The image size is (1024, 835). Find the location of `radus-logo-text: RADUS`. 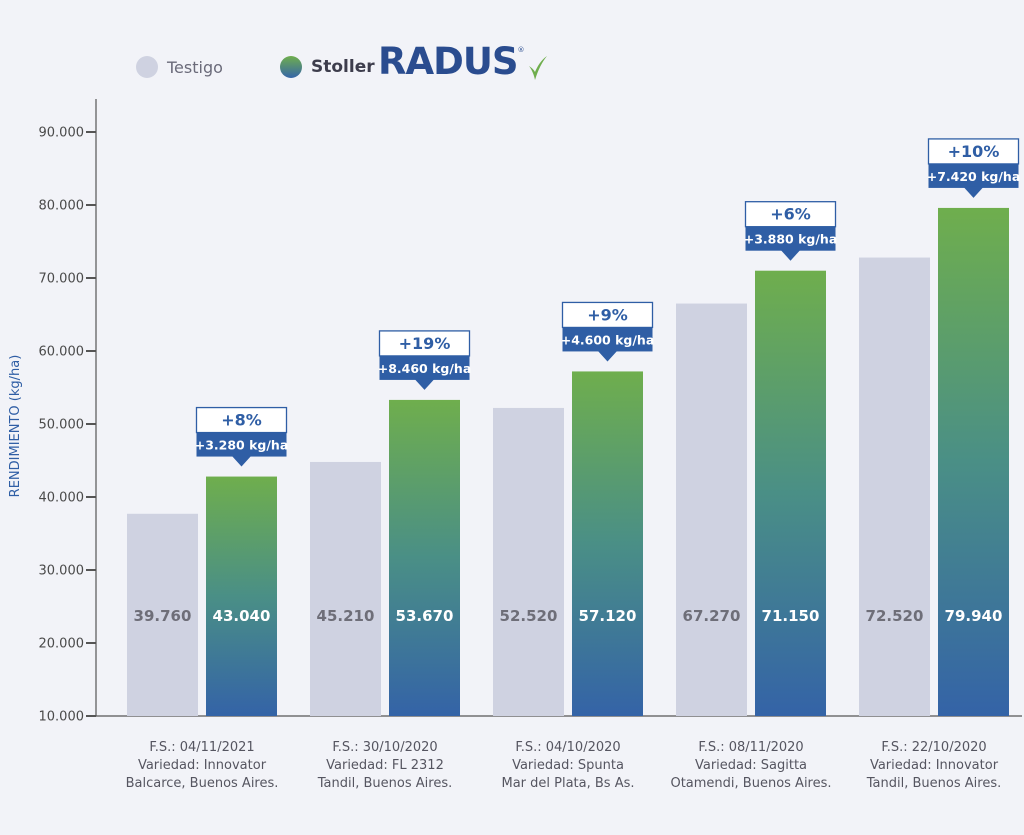

radus-logo-text: RADUS is located at coordinates (448, 61).